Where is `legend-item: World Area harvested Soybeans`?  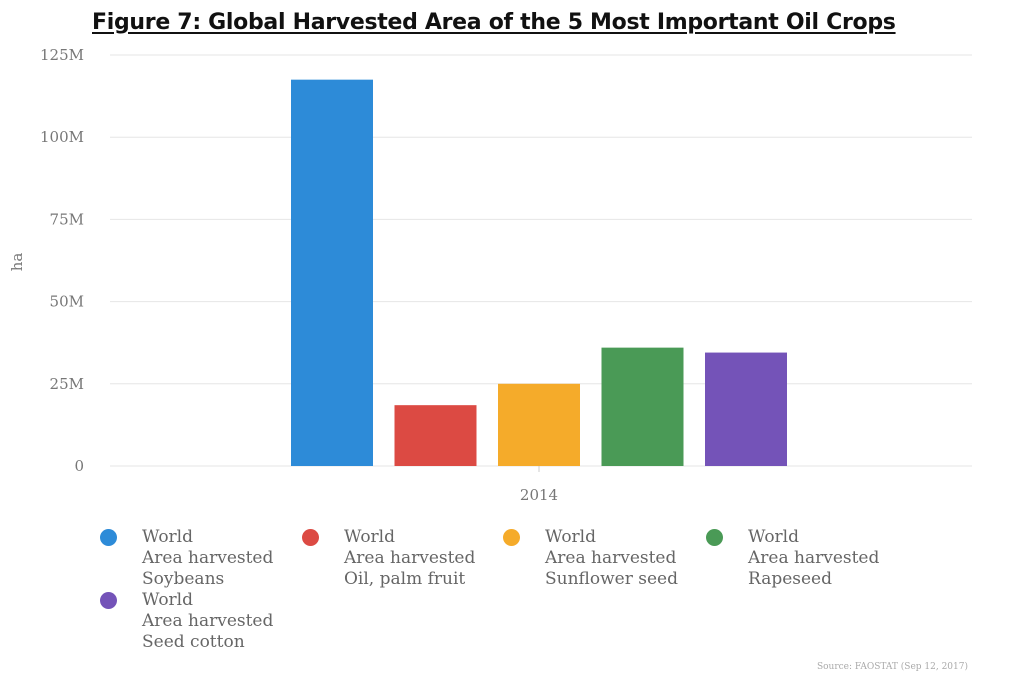 legend-item: World Area harvested Soybeans is located at coordinates (186, 558).